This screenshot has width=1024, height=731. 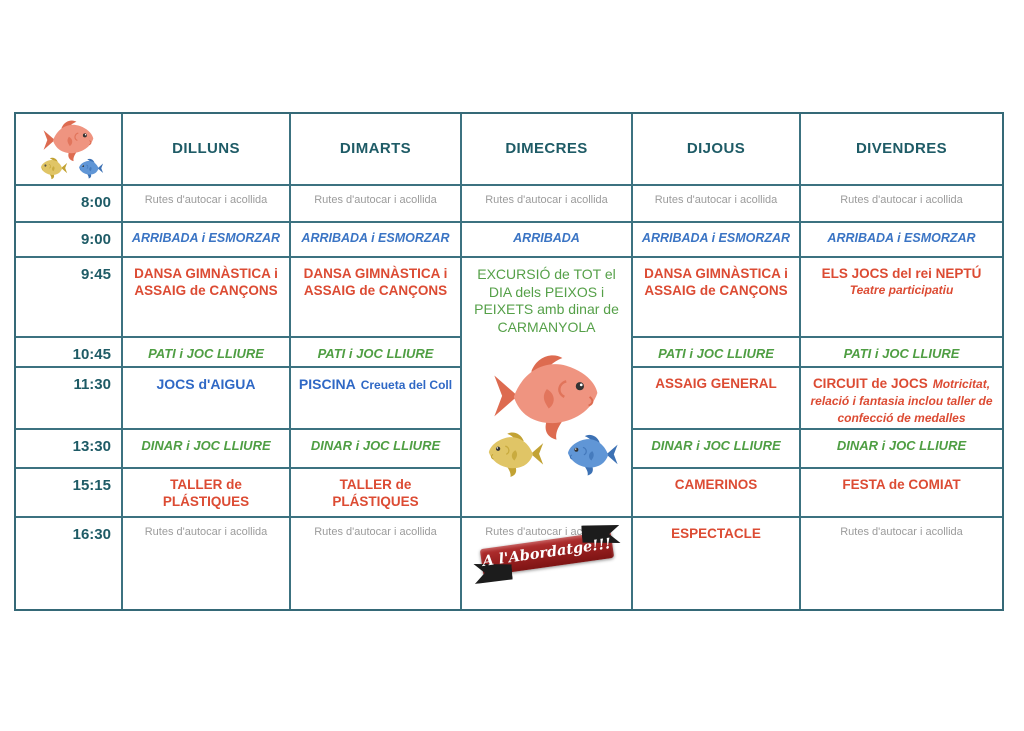 What do you see at coordinates (206, 398) in the screenshot?
I see `cell-mon-1130: JOCS d'AIGUA` at bounding box center [206, 398].